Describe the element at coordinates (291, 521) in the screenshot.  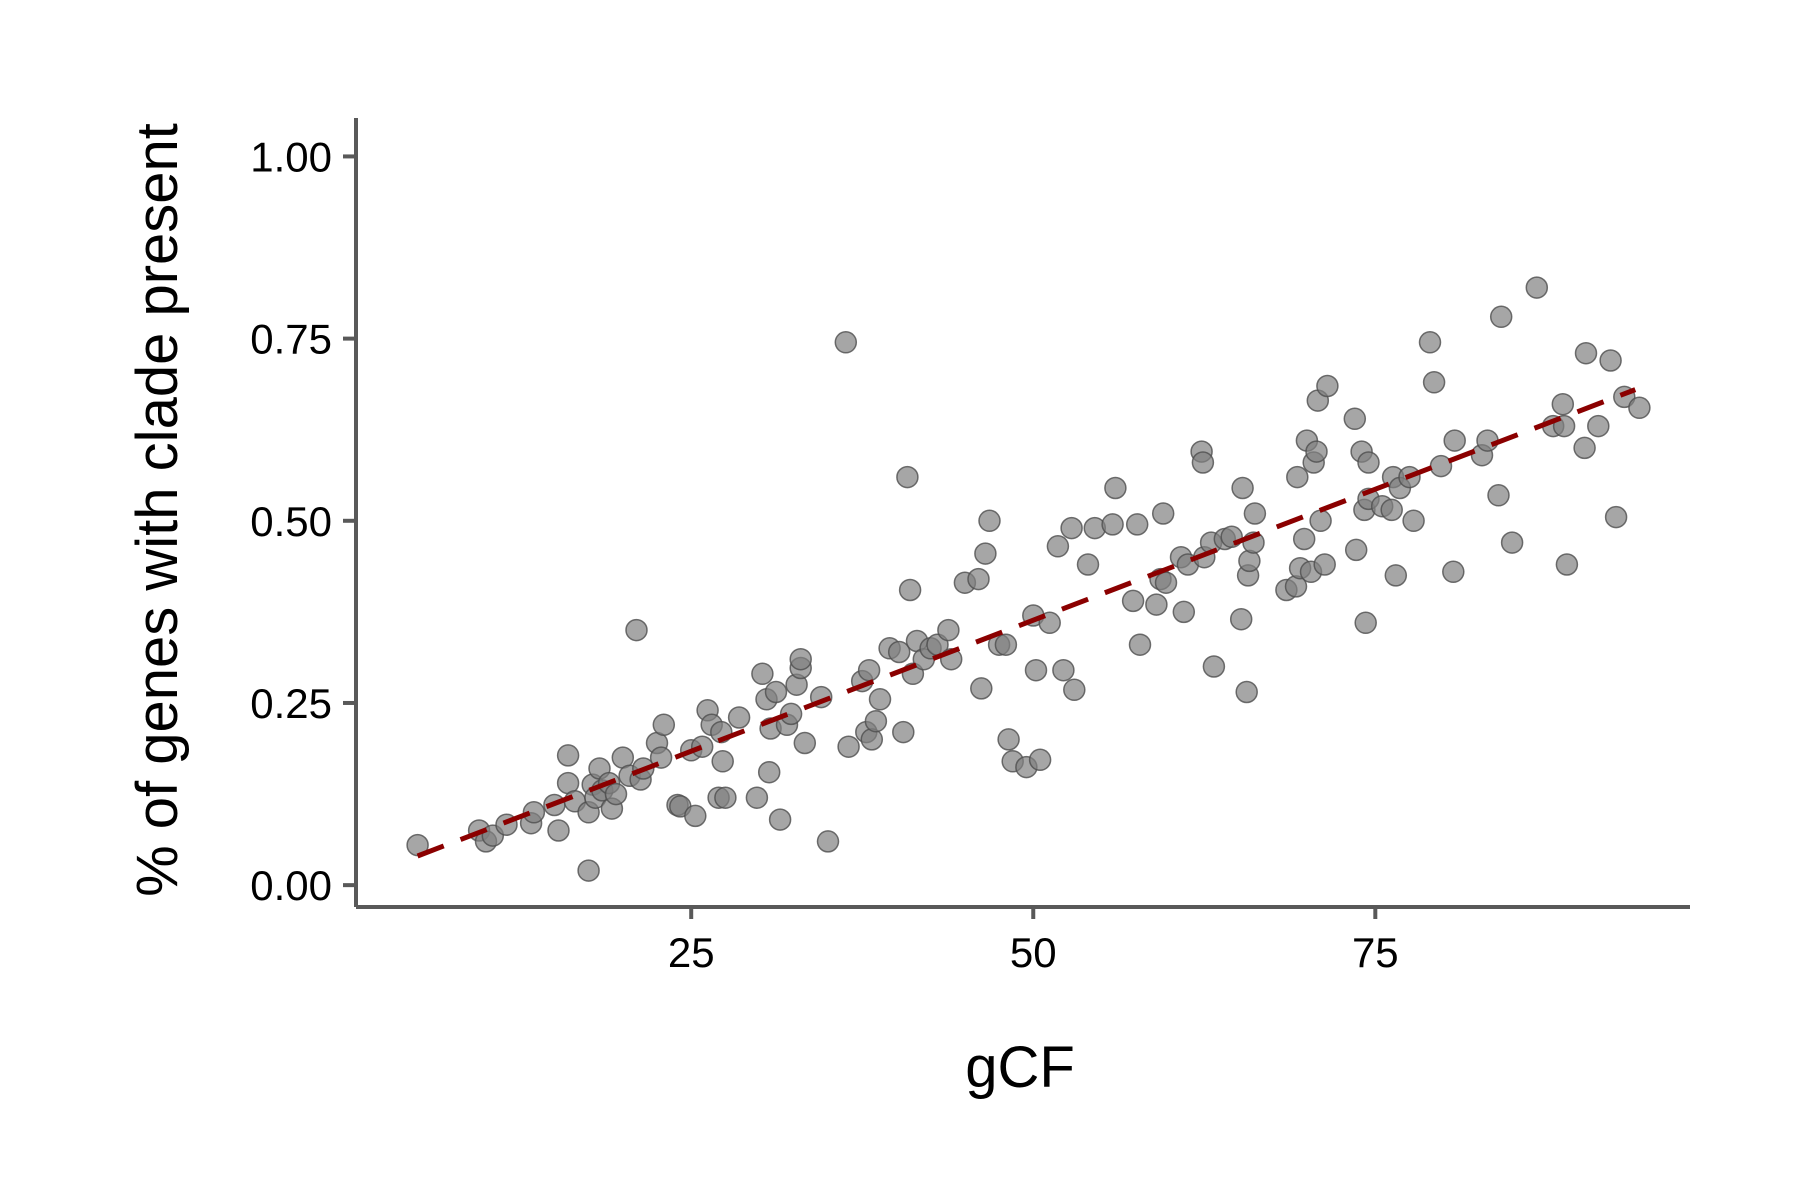
I see `y-tick-label: 0.50` at that location.